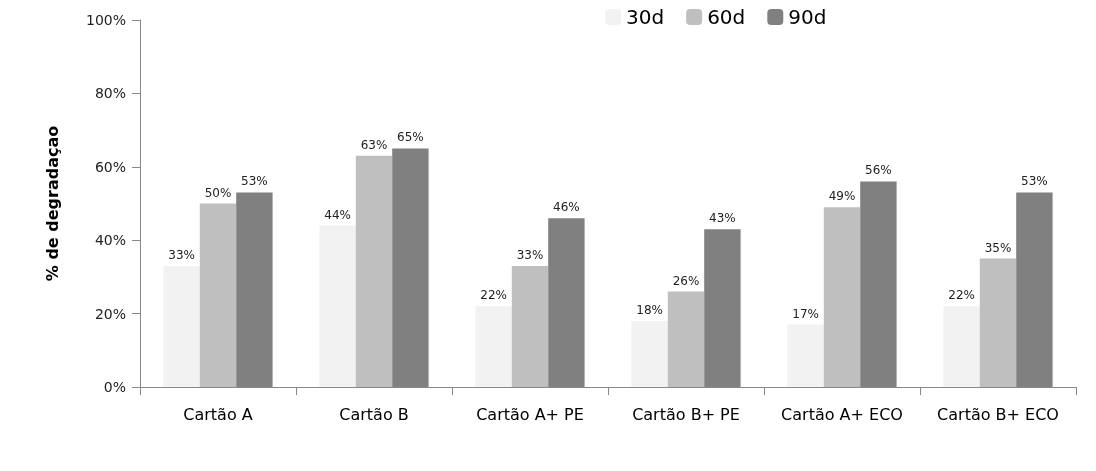  Describe the element at coordinates (998, 247) in the screenshot. I see `data-label: 35%` at that location.